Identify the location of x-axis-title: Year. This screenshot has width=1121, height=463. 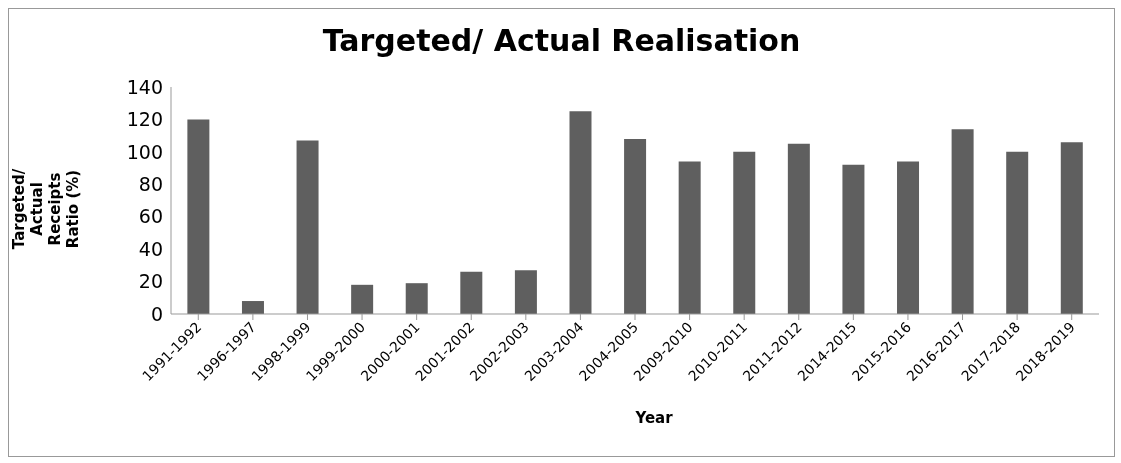
(654, 418).